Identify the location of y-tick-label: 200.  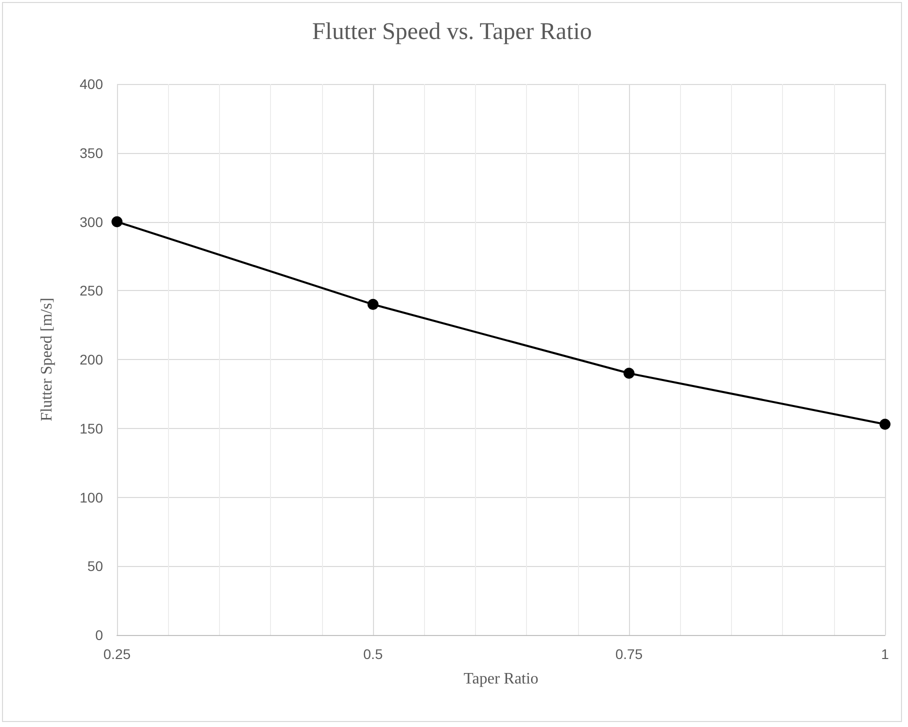
(92, 360).